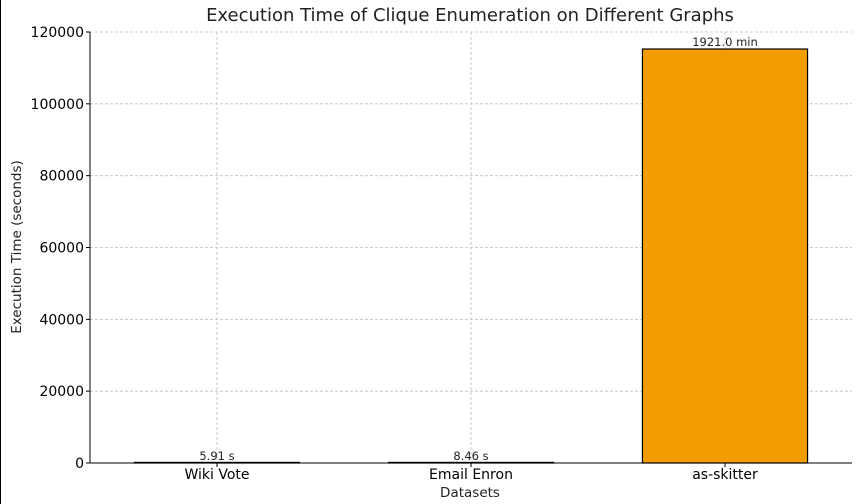  I want to click on y-axis-label: Execution Time (seconds), so click(17, 247).